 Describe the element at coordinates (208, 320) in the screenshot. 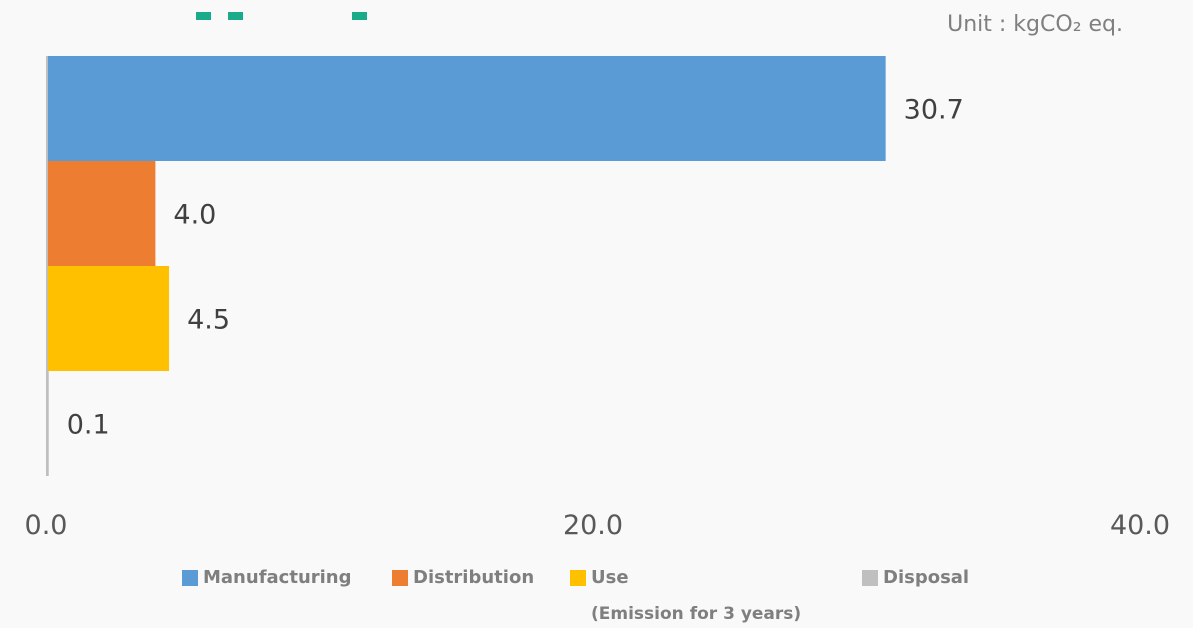

I see `data-label-use: 4.5` at that location.